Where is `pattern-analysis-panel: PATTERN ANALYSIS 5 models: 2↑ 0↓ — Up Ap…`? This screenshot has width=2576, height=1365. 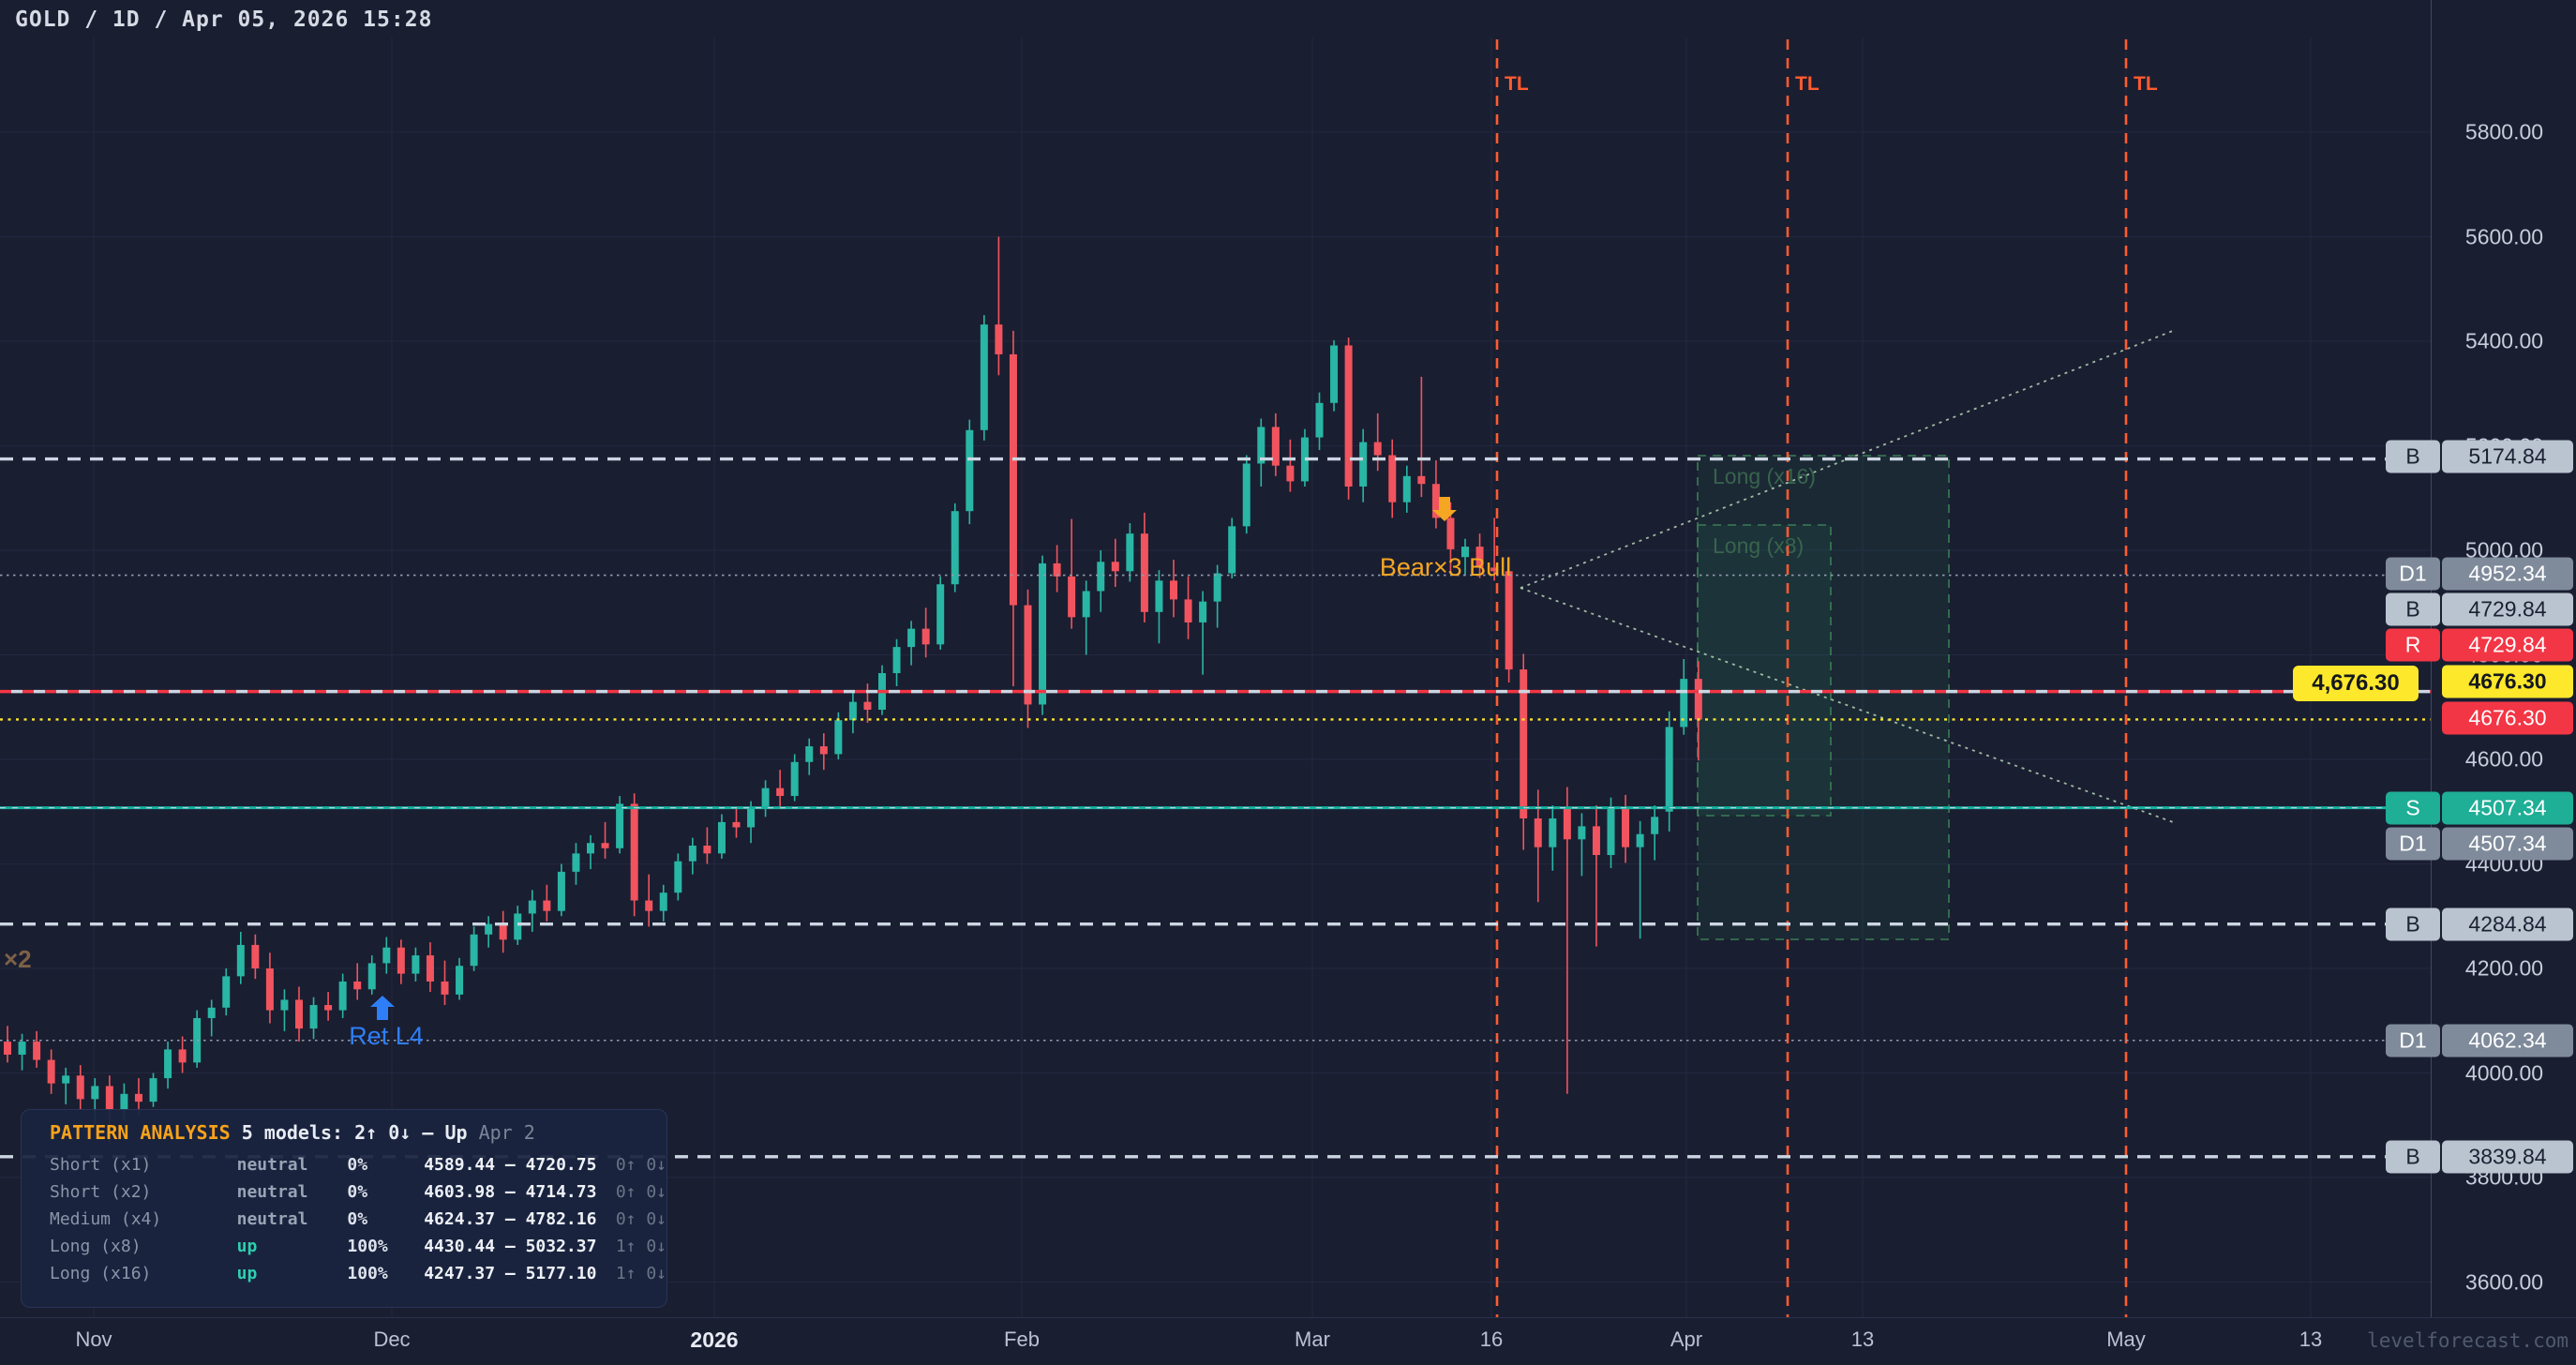 pattern-analysis-panel: PATTERN ANALYSIS 5 models: 2↑ 0↓ — Up Ap… is located at coordinates (344, 1208).